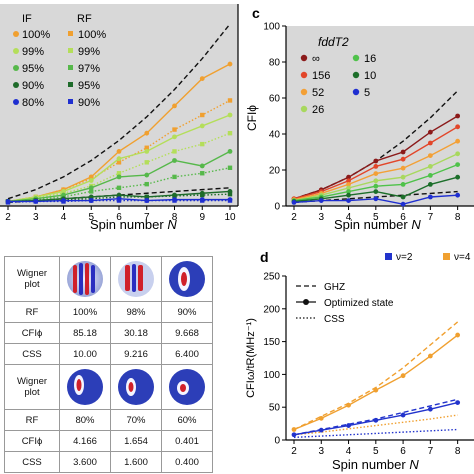  What do you see at coordinates (119, 195) in the screenshot?
I see `series-line-css` at bounding box center [119, 195].